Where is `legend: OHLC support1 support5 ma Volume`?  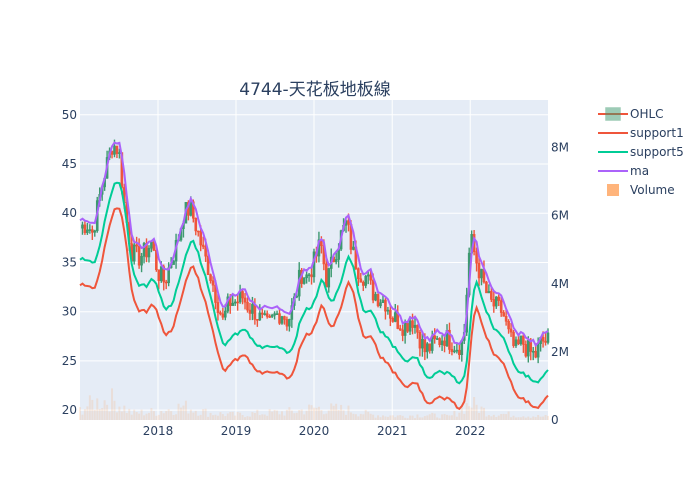
legend: OHLC support1 support5 ma Volume is located at coordinates (641, 152).